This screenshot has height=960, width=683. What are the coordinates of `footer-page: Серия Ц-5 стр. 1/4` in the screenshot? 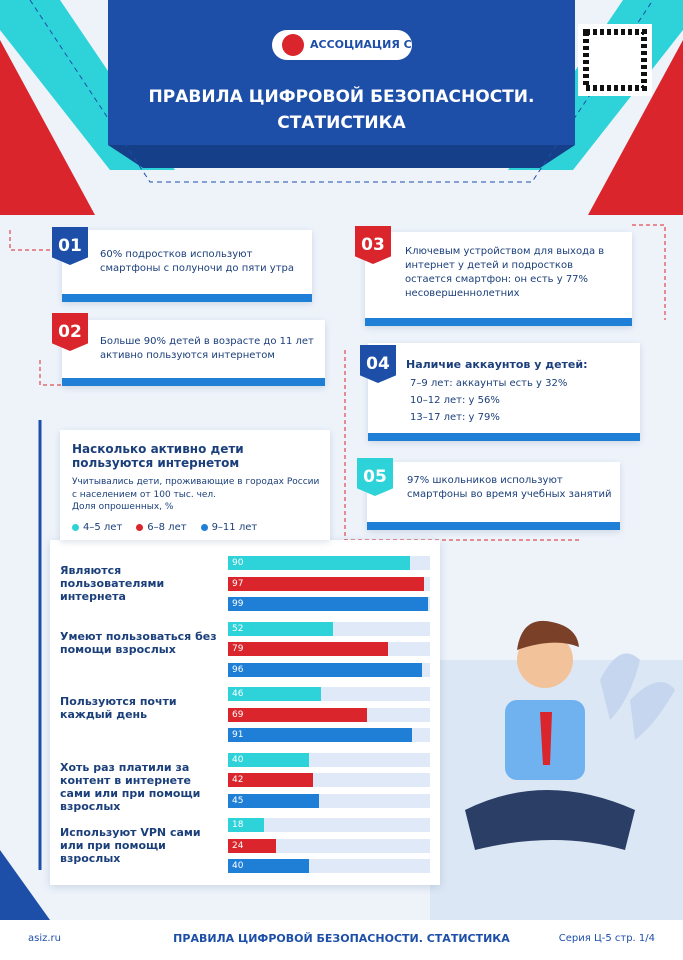 It's located at (606, 938).